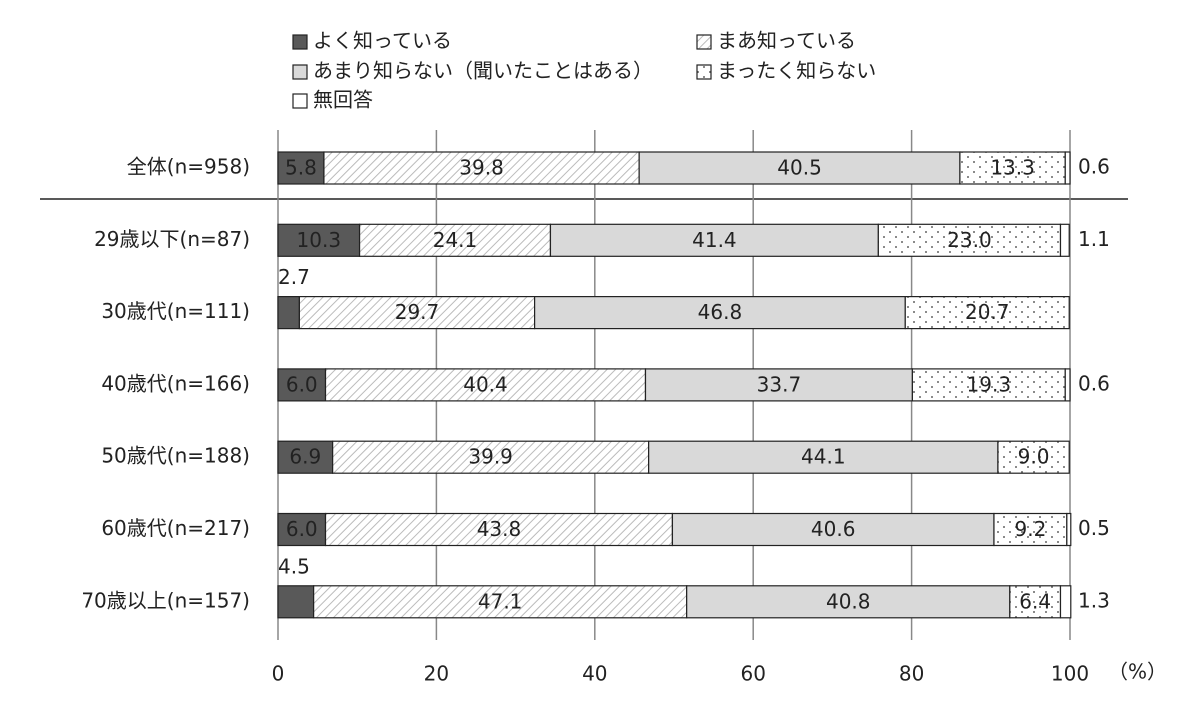 Image resolution: width=1200 pixels, height=727 pixels. What do you see at coordinates (752, 674) in the screenshot?
I see `x-tick-label: 60` at bounding box center [752, 674].